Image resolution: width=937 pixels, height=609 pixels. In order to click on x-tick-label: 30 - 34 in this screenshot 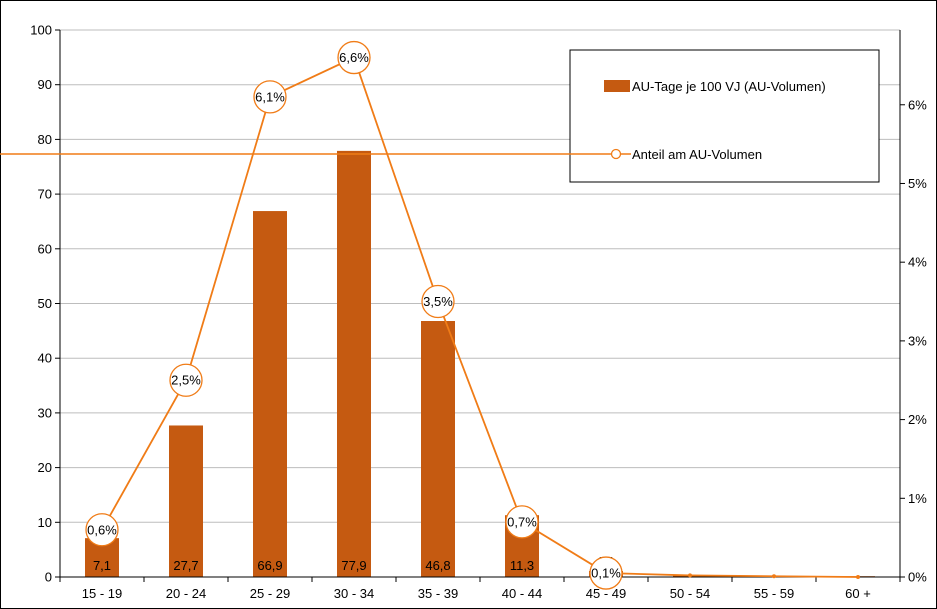, I will do `click(354, 593)`.